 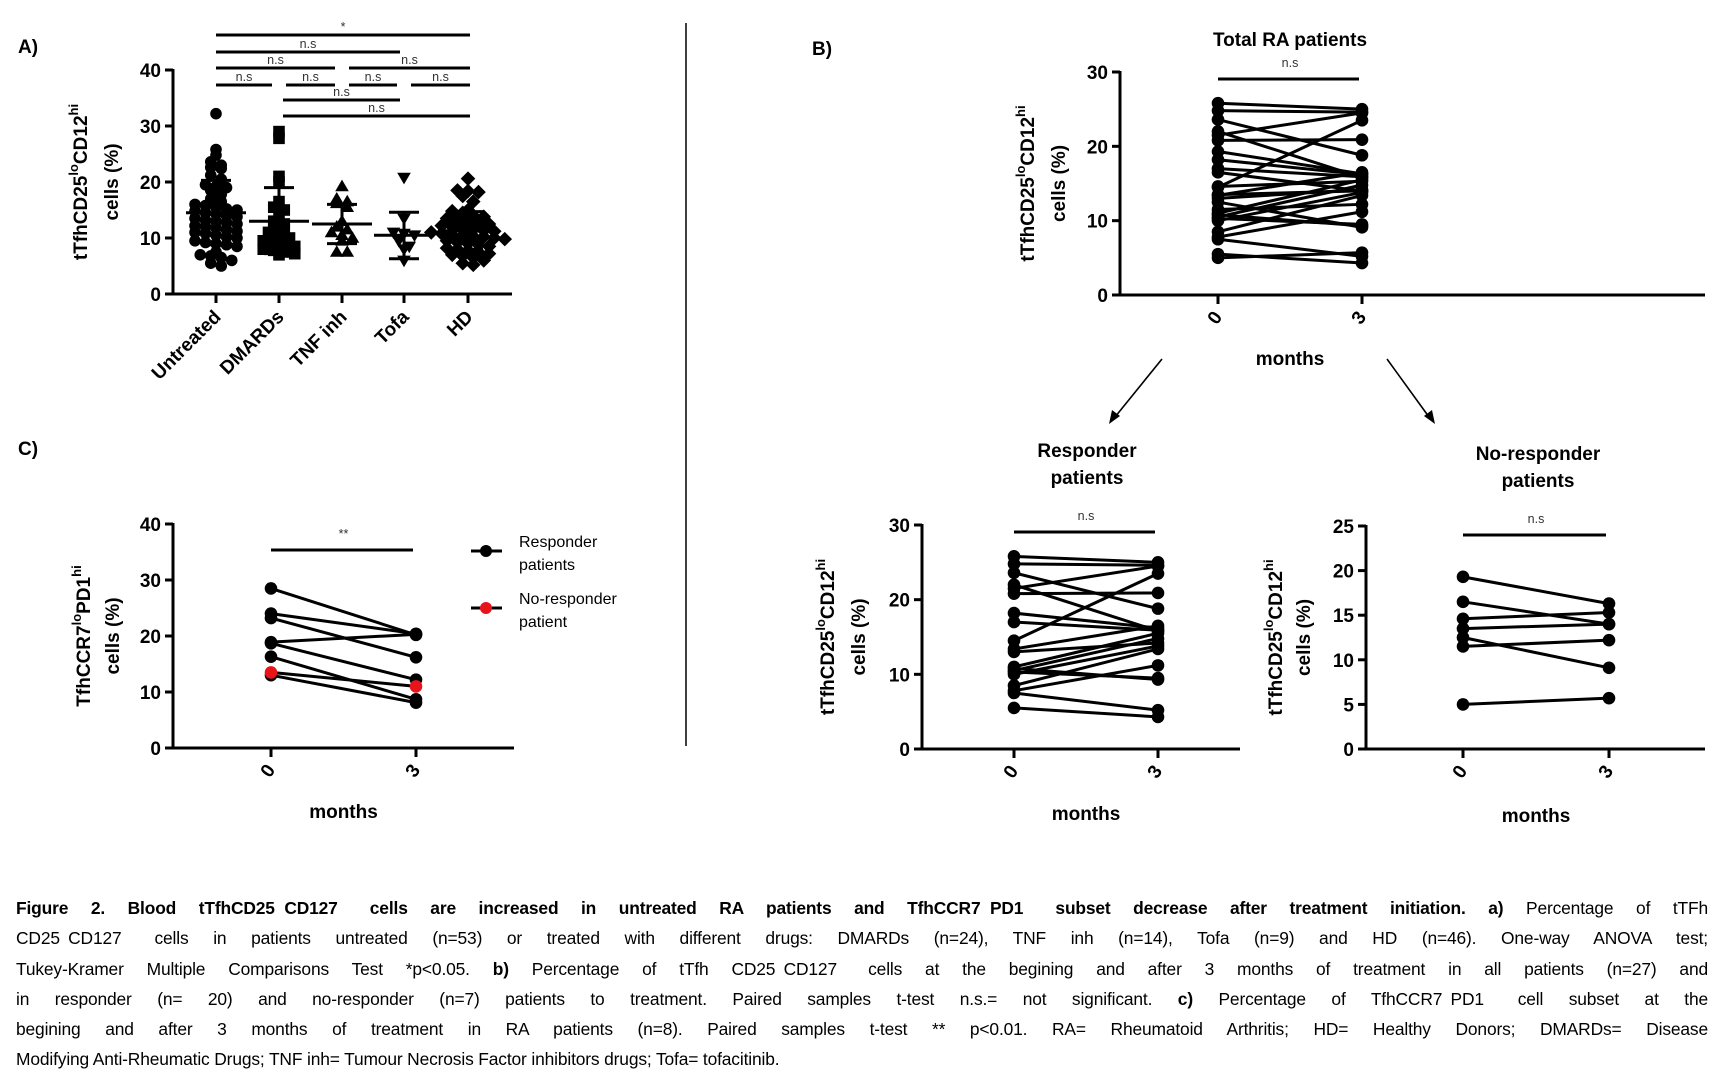 What do you see at coordinates (642, 968) in the screenshot?
I see `caption-text: Percentage of tTfh CD25` at bounding box center [642, 968].